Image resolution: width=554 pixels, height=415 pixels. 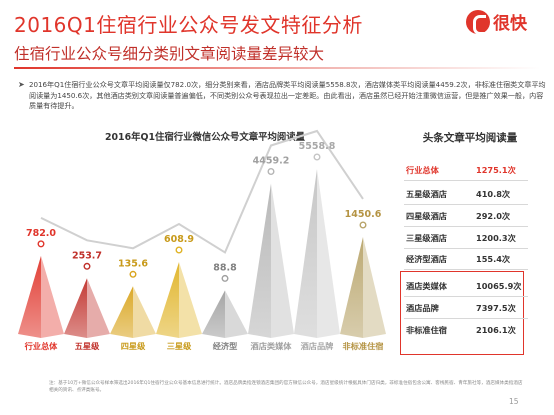 What do you see at coordinates (514, 401) in the screenshot?
I see `page-number: 15` at bounding box center [514, 401].